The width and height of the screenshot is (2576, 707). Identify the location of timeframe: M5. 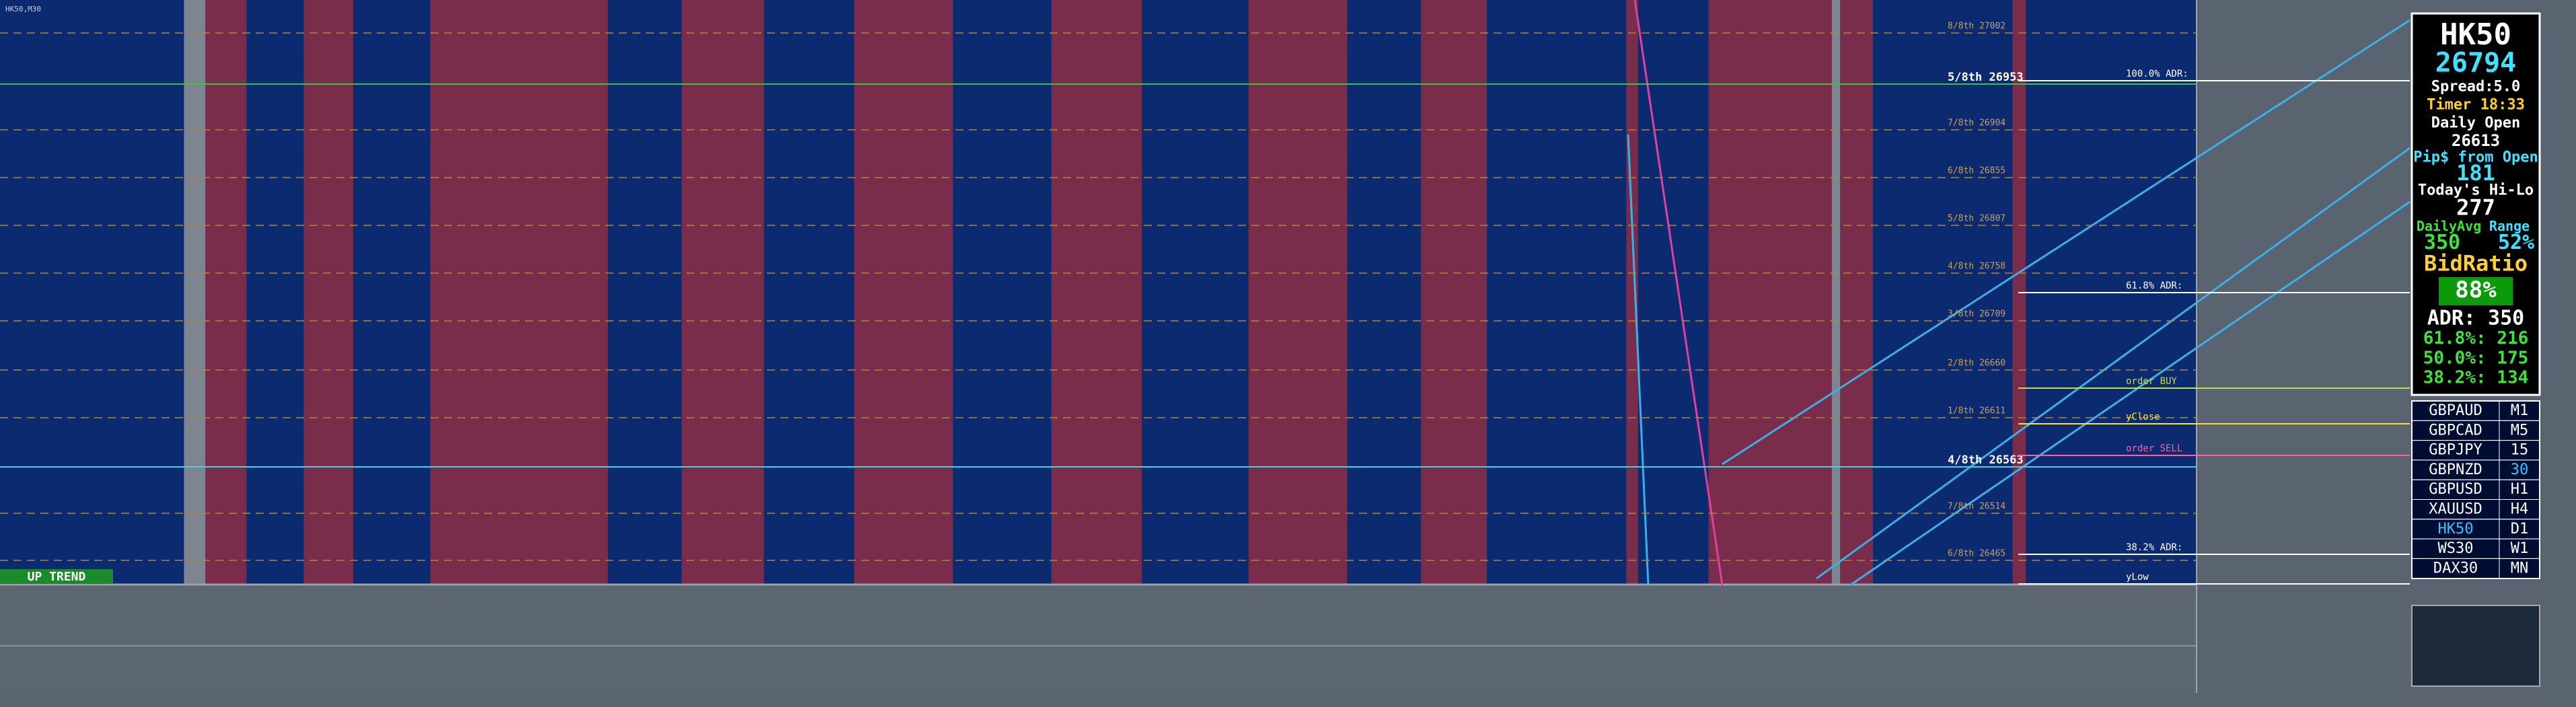
(2520, 430).